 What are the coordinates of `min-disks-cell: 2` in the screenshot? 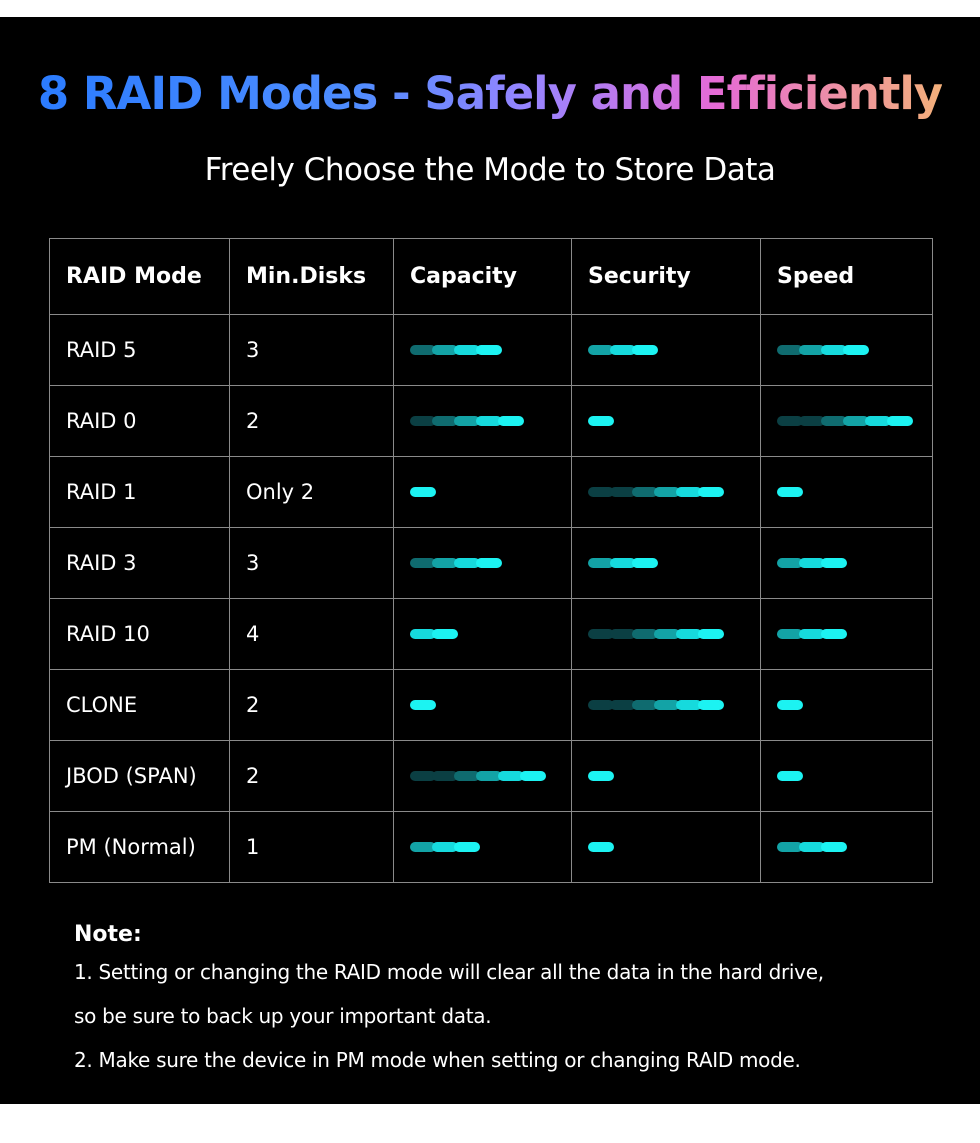 It's located at (311, 776).